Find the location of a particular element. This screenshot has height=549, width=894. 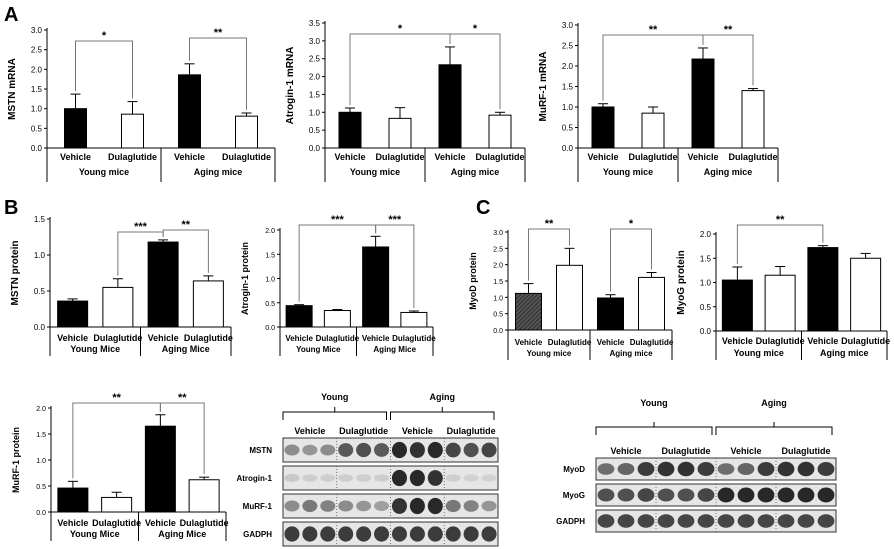

group-label: Aging mice is located at coordinates (218, 172).